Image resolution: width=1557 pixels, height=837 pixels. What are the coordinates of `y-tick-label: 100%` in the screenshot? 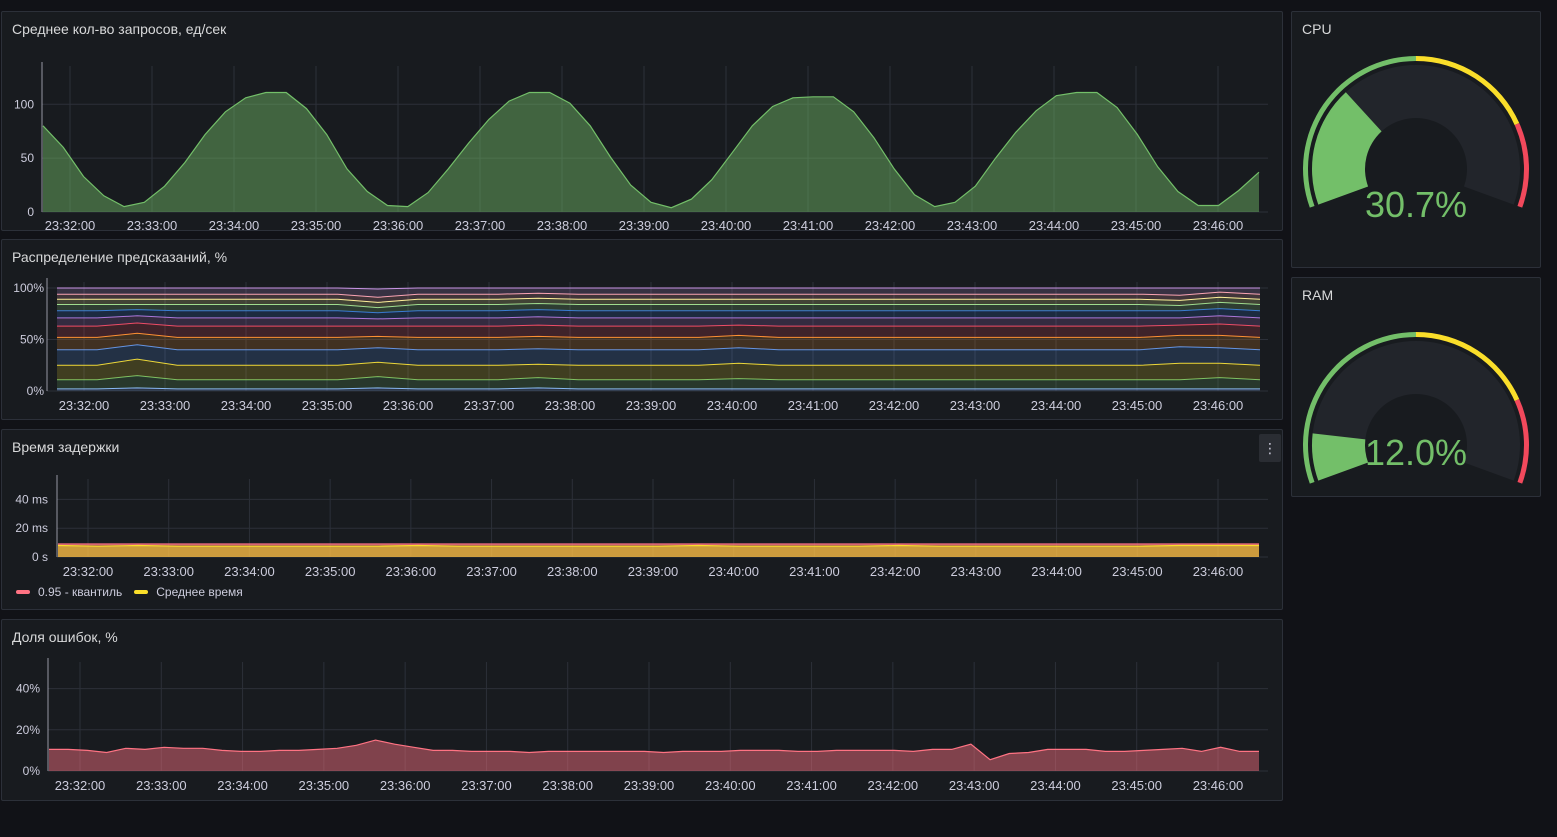 It's located at (28, 288).